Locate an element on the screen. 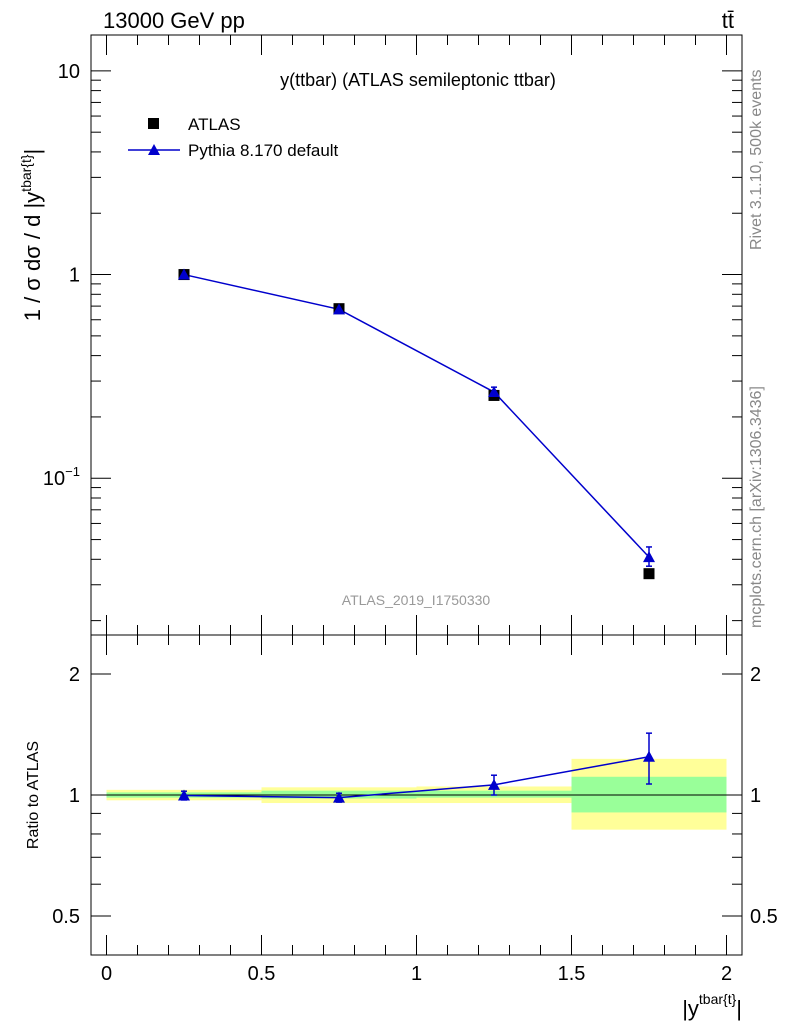  y-tick-label: 10−1 is located at coordinates (61, 477).